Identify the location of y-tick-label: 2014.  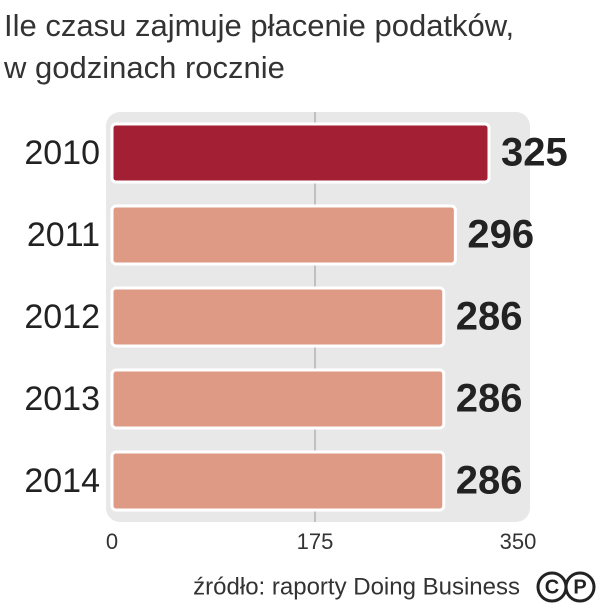
(62, 481).